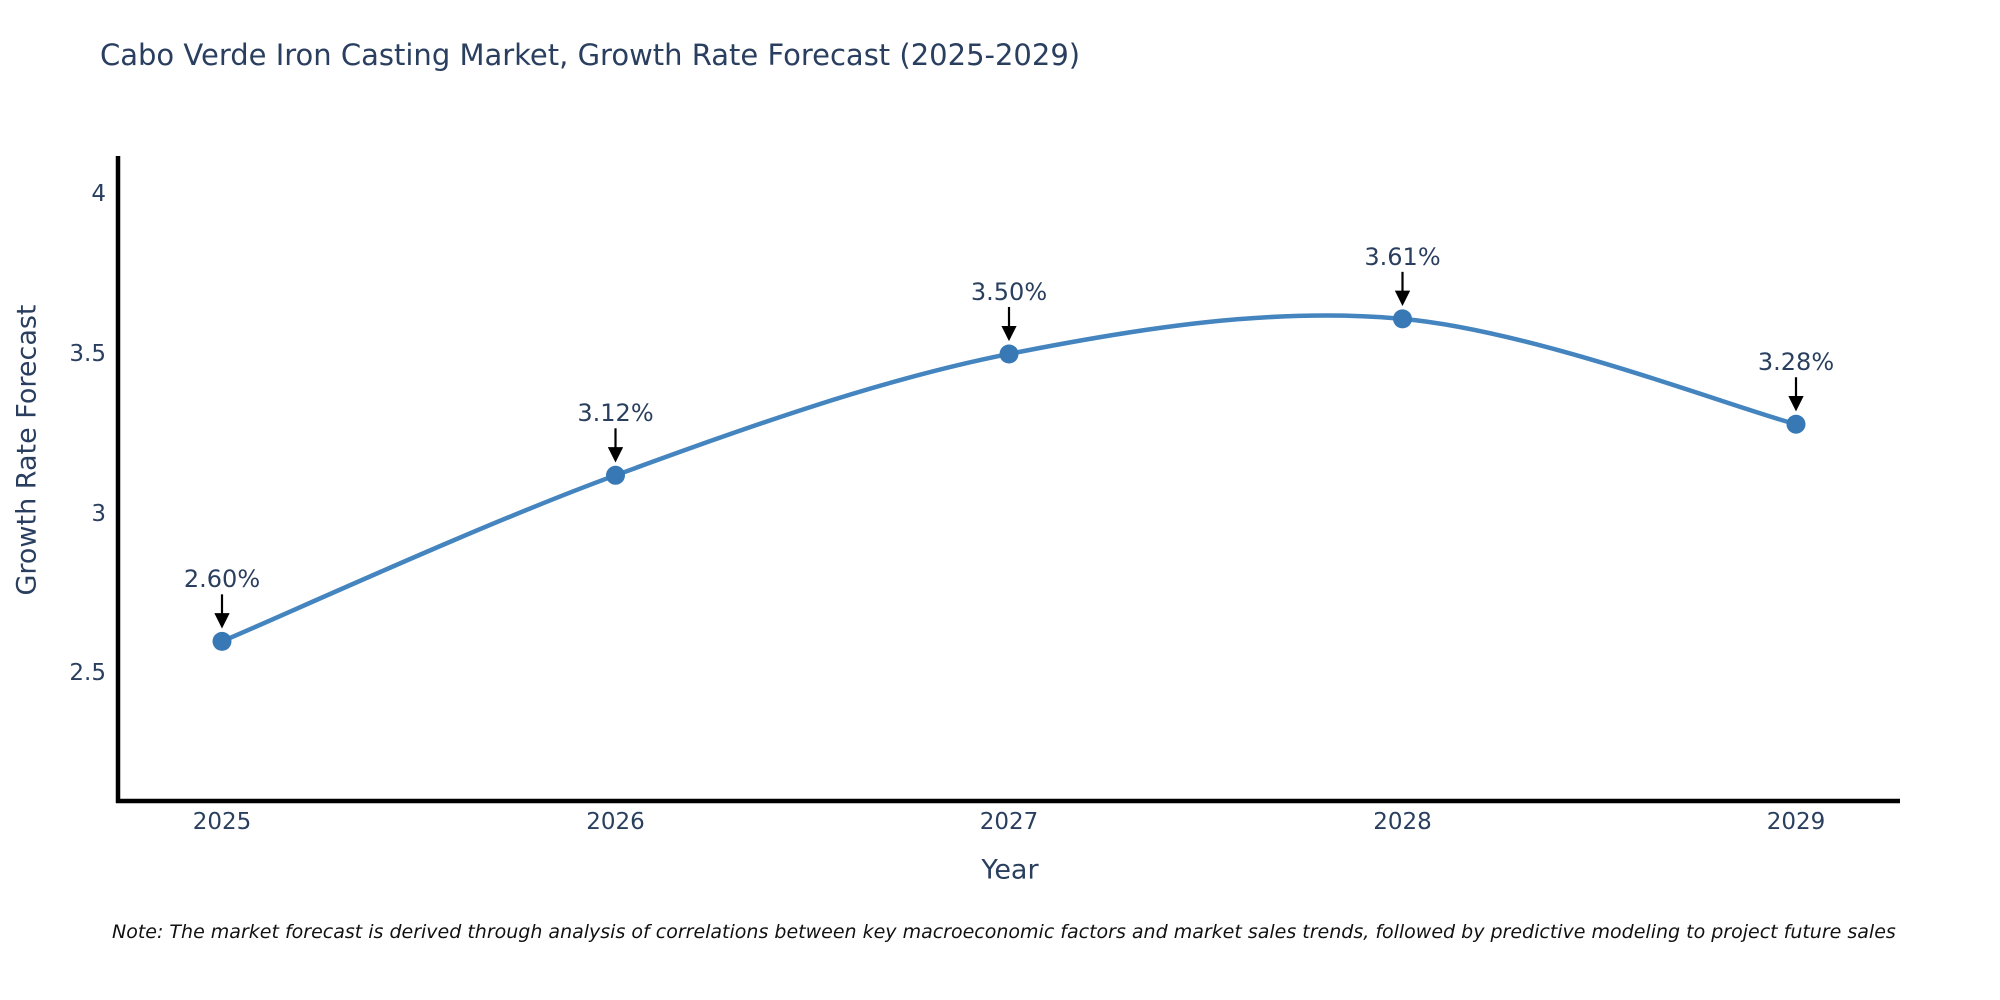  I want to click on x-tick-label: 2025, so click(222, 822).